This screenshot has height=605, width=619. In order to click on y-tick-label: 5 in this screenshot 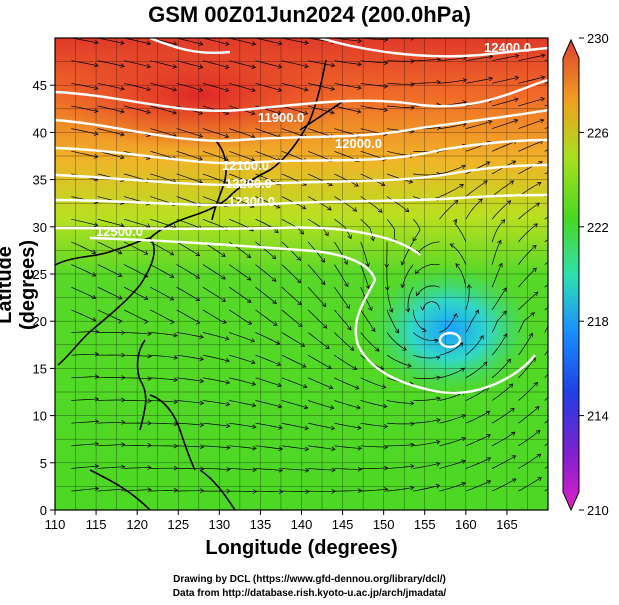, I will do `click(43, 463)`.